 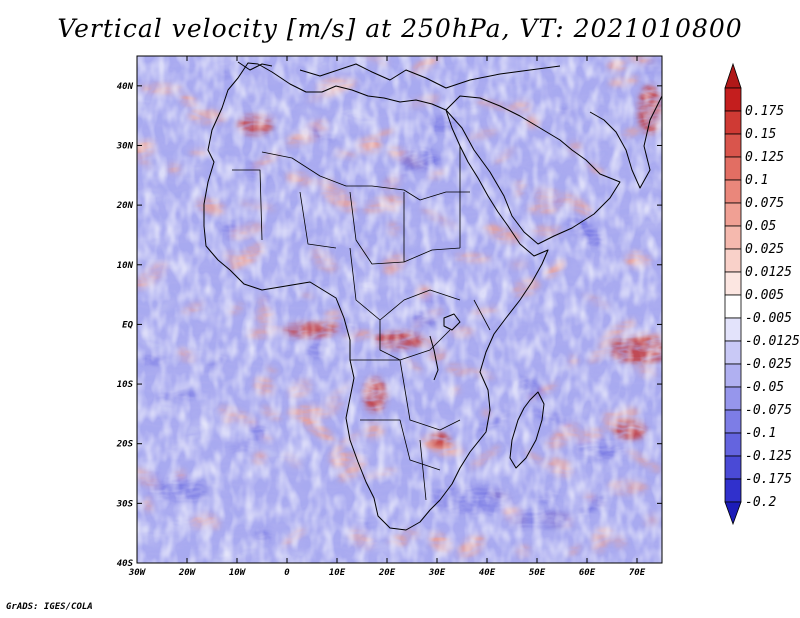 I want to click on colorbar-label: 0.175, so click(x=764, y=111).